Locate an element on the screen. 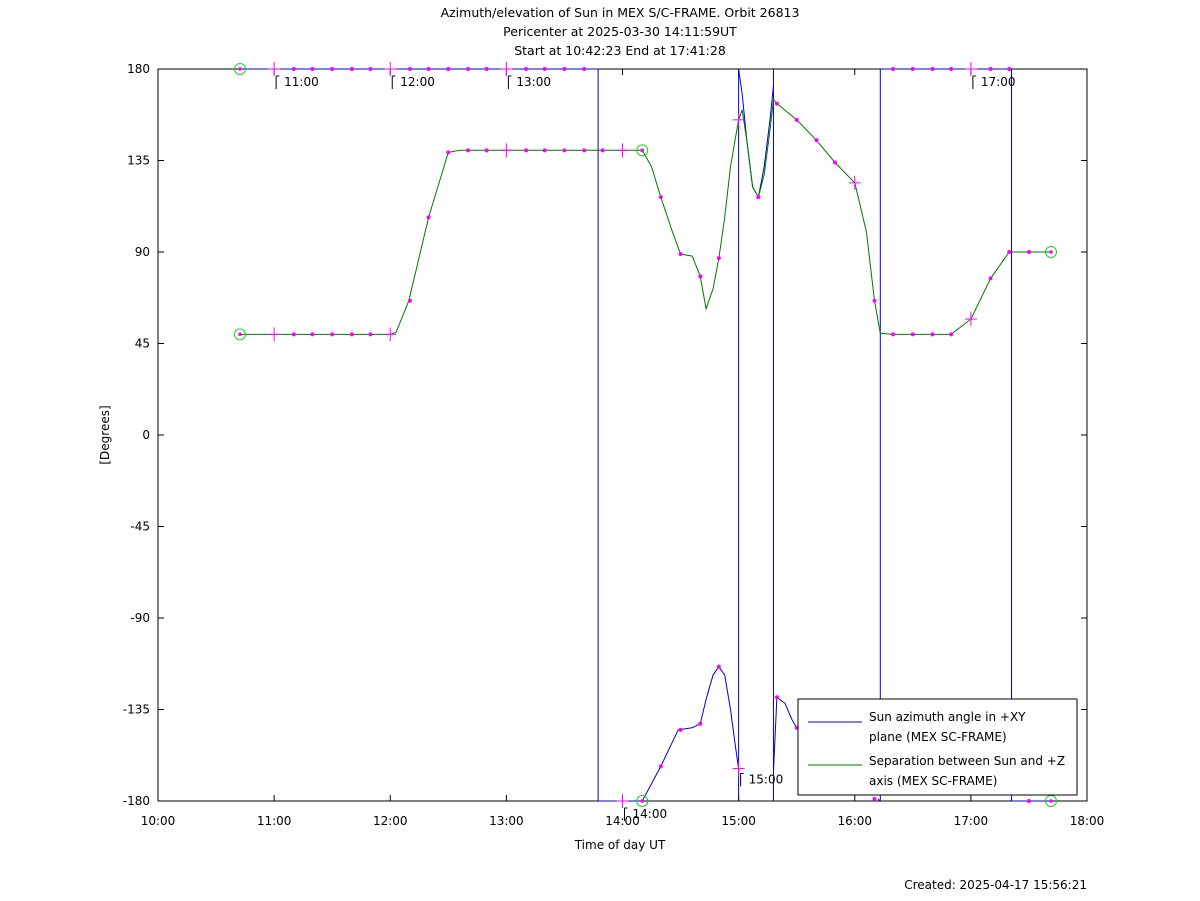  hour-annotation-label: 14:00 is located at coordinates (650, 814).